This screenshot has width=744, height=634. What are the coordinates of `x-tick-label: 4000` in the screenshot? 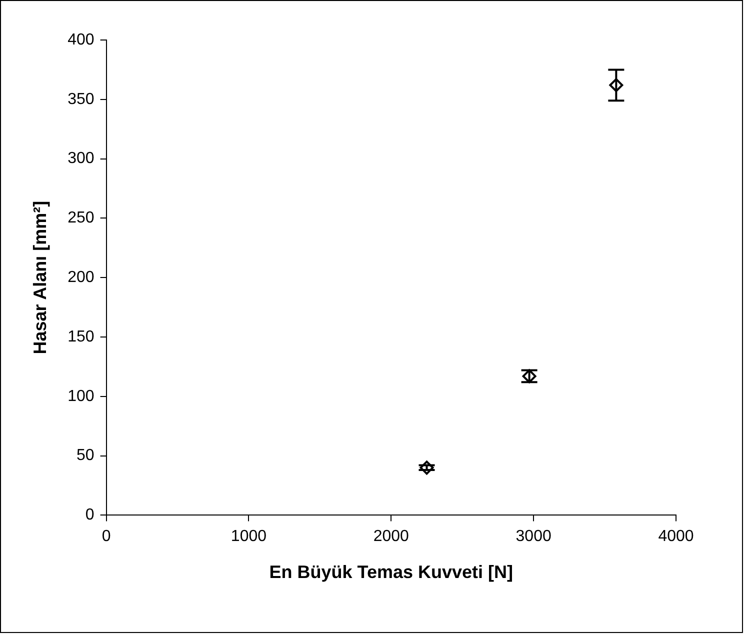 It's located at (676, 537).